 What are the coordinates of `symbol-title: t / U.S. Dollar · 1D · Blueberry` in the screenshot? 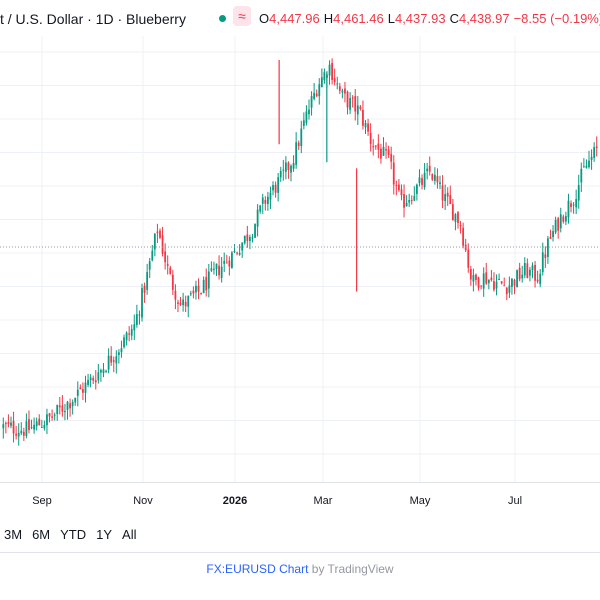 It's located at (93, 19).